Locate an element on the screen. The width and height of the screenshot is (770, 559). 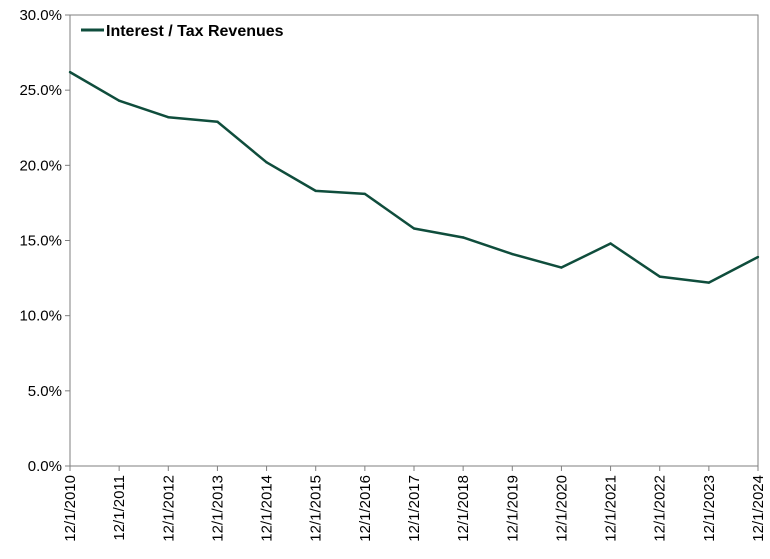
x-tick-label: 12/1/2022 is located at coordinates (660, 508).